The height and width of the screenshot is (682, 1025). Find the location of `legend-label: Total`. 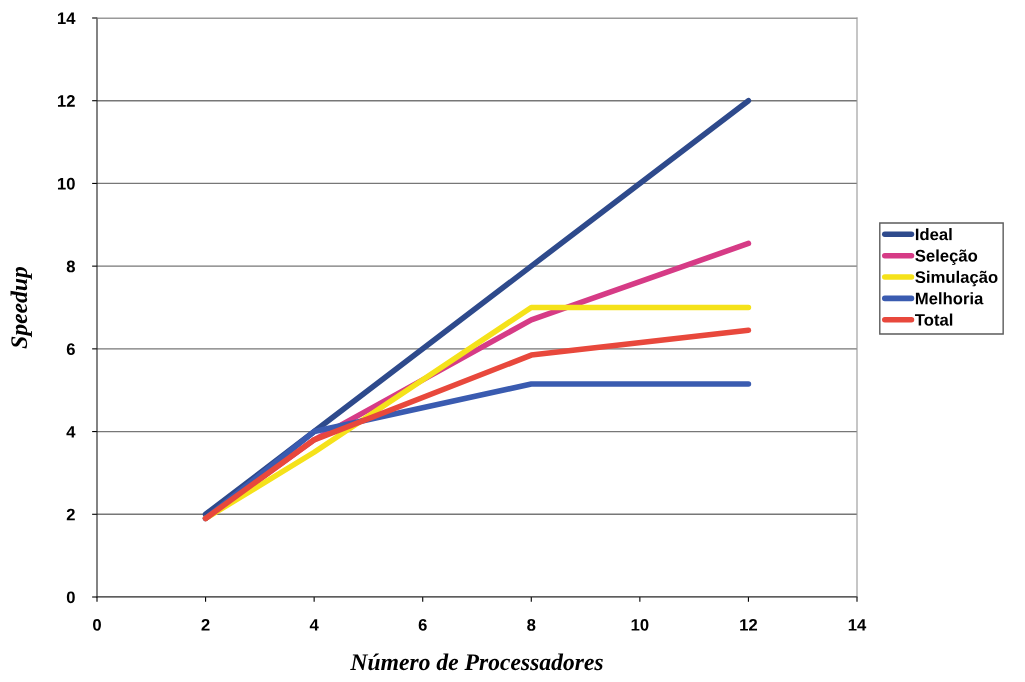

legend-label: Total is located at coordinates (933, 319).